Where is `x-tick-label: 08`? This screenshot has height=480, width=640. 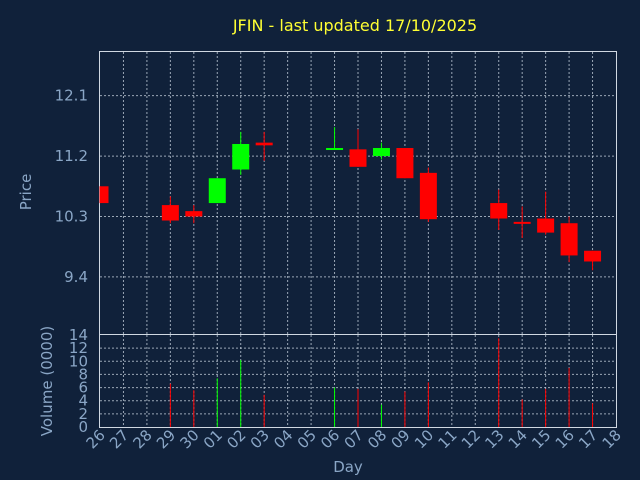
x-tick-label: 08 is located at coordinates (377, 439).